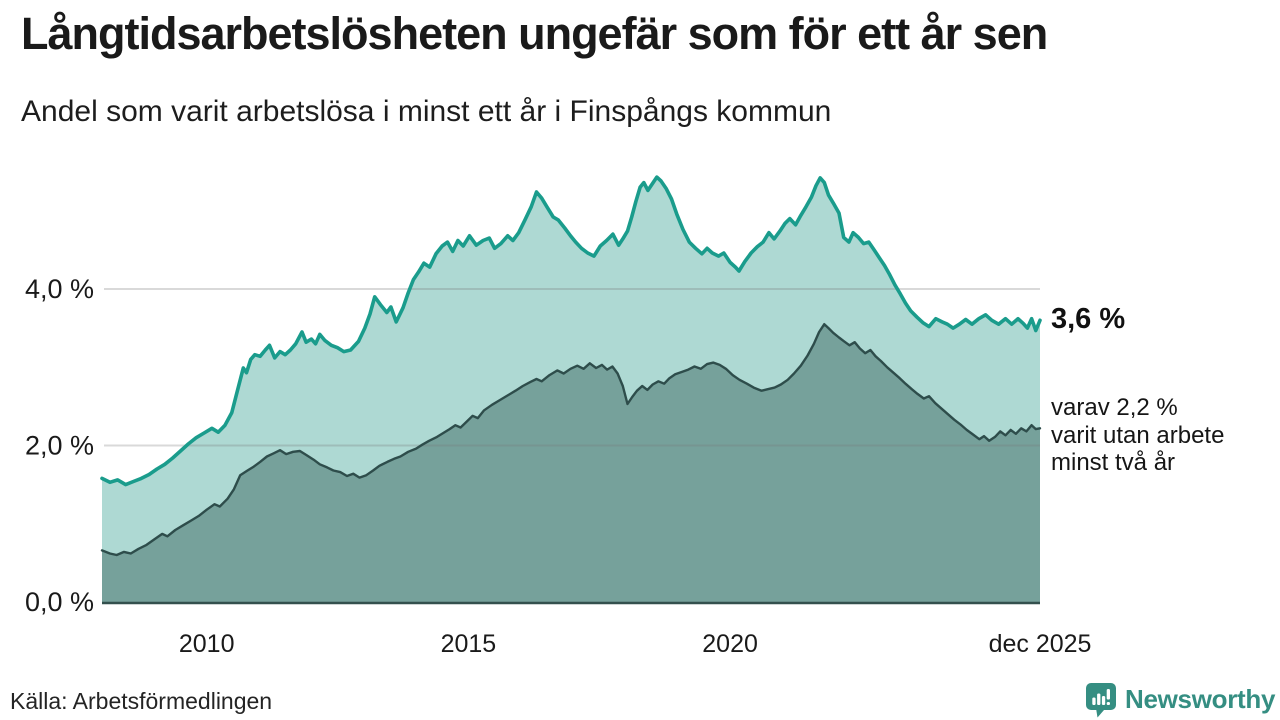 The width and height of the screenshot is (1280, 720). What do you see at coordinates (469, 644) in the screenshot?
I see `x-tick-label: 2015` at bounding box center [469, 644].